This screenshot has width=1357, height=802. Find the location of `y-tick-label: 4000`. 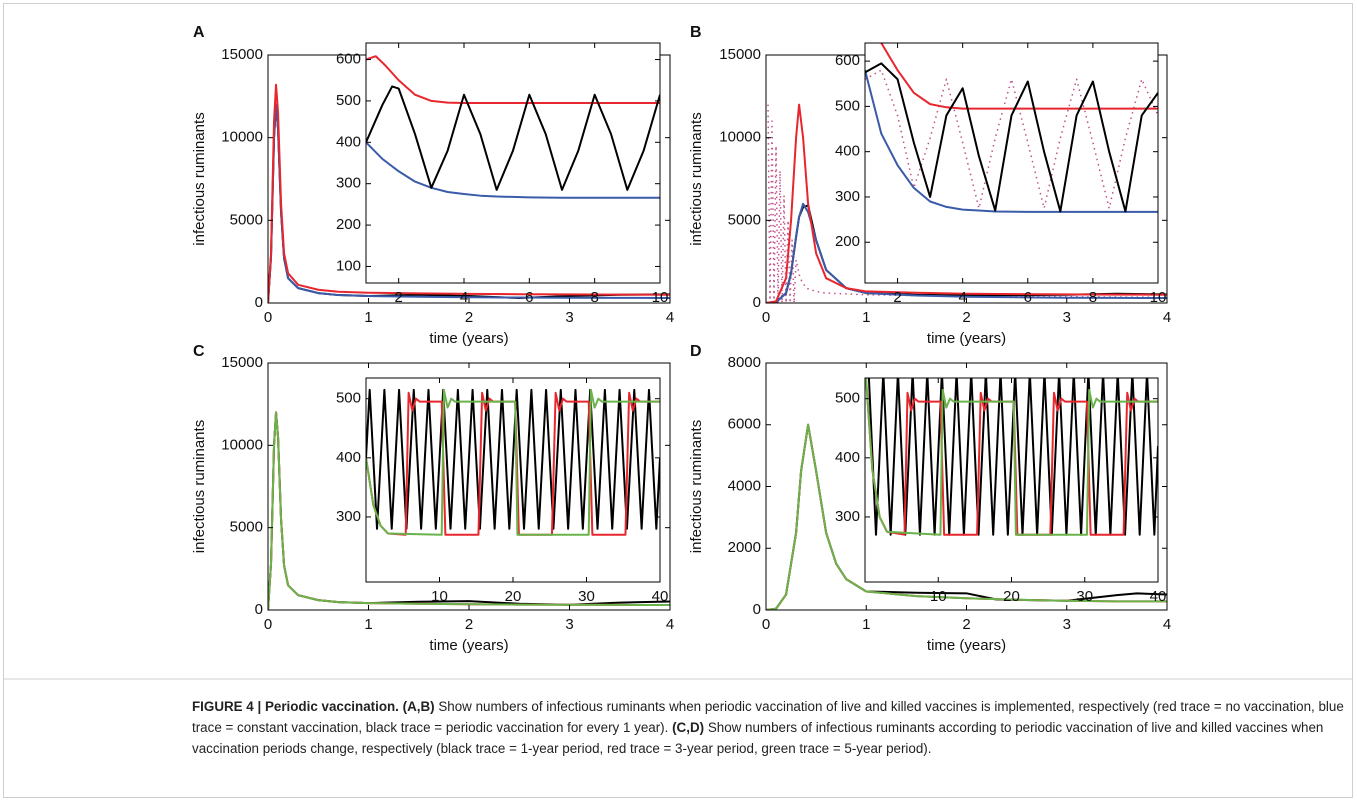

y-tick-label: 4000 is located at coordinates (744, 485).